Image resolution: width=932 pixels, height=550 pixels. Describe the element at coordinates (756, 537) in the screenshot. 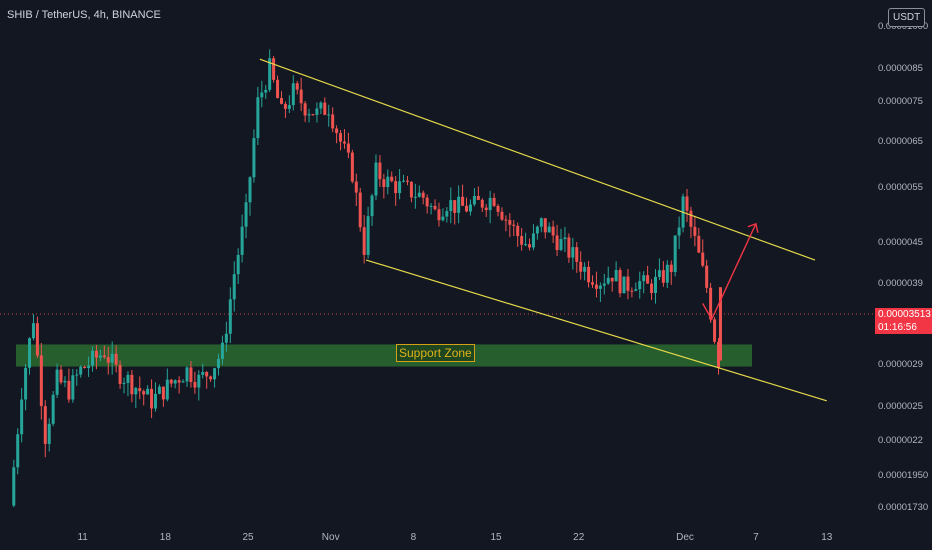

I see `x-tick-label: 7` at that location.